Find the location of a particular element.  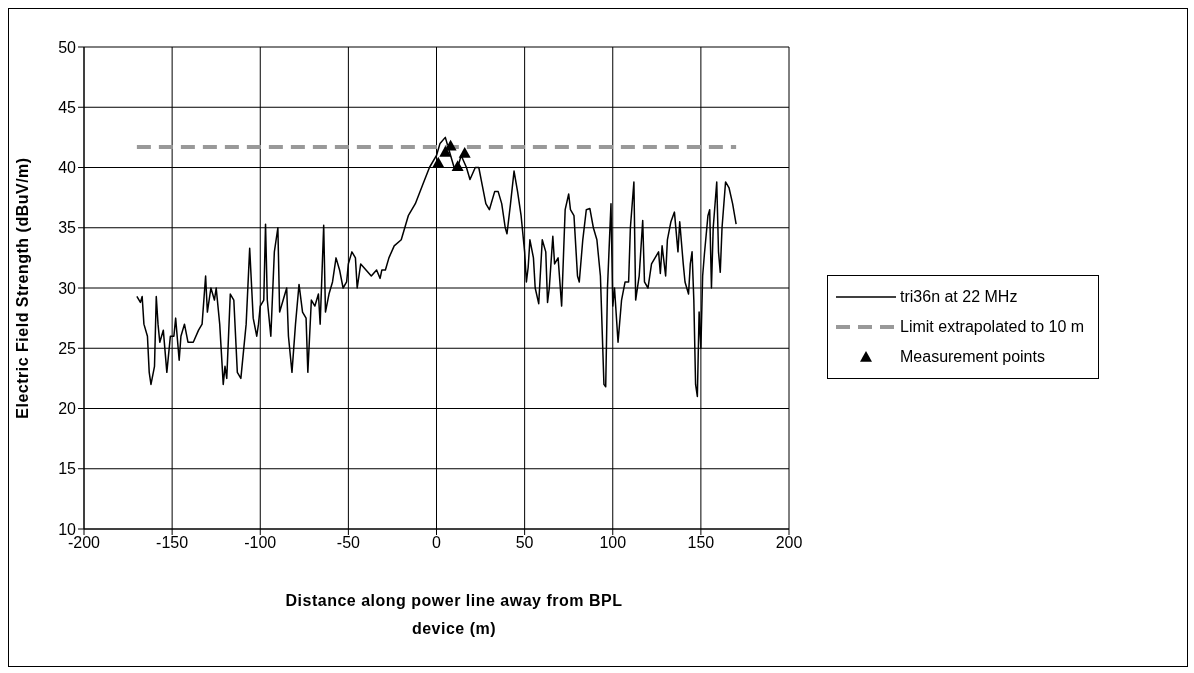

legend-label: Measurement points is located at coordinates (972, 357).